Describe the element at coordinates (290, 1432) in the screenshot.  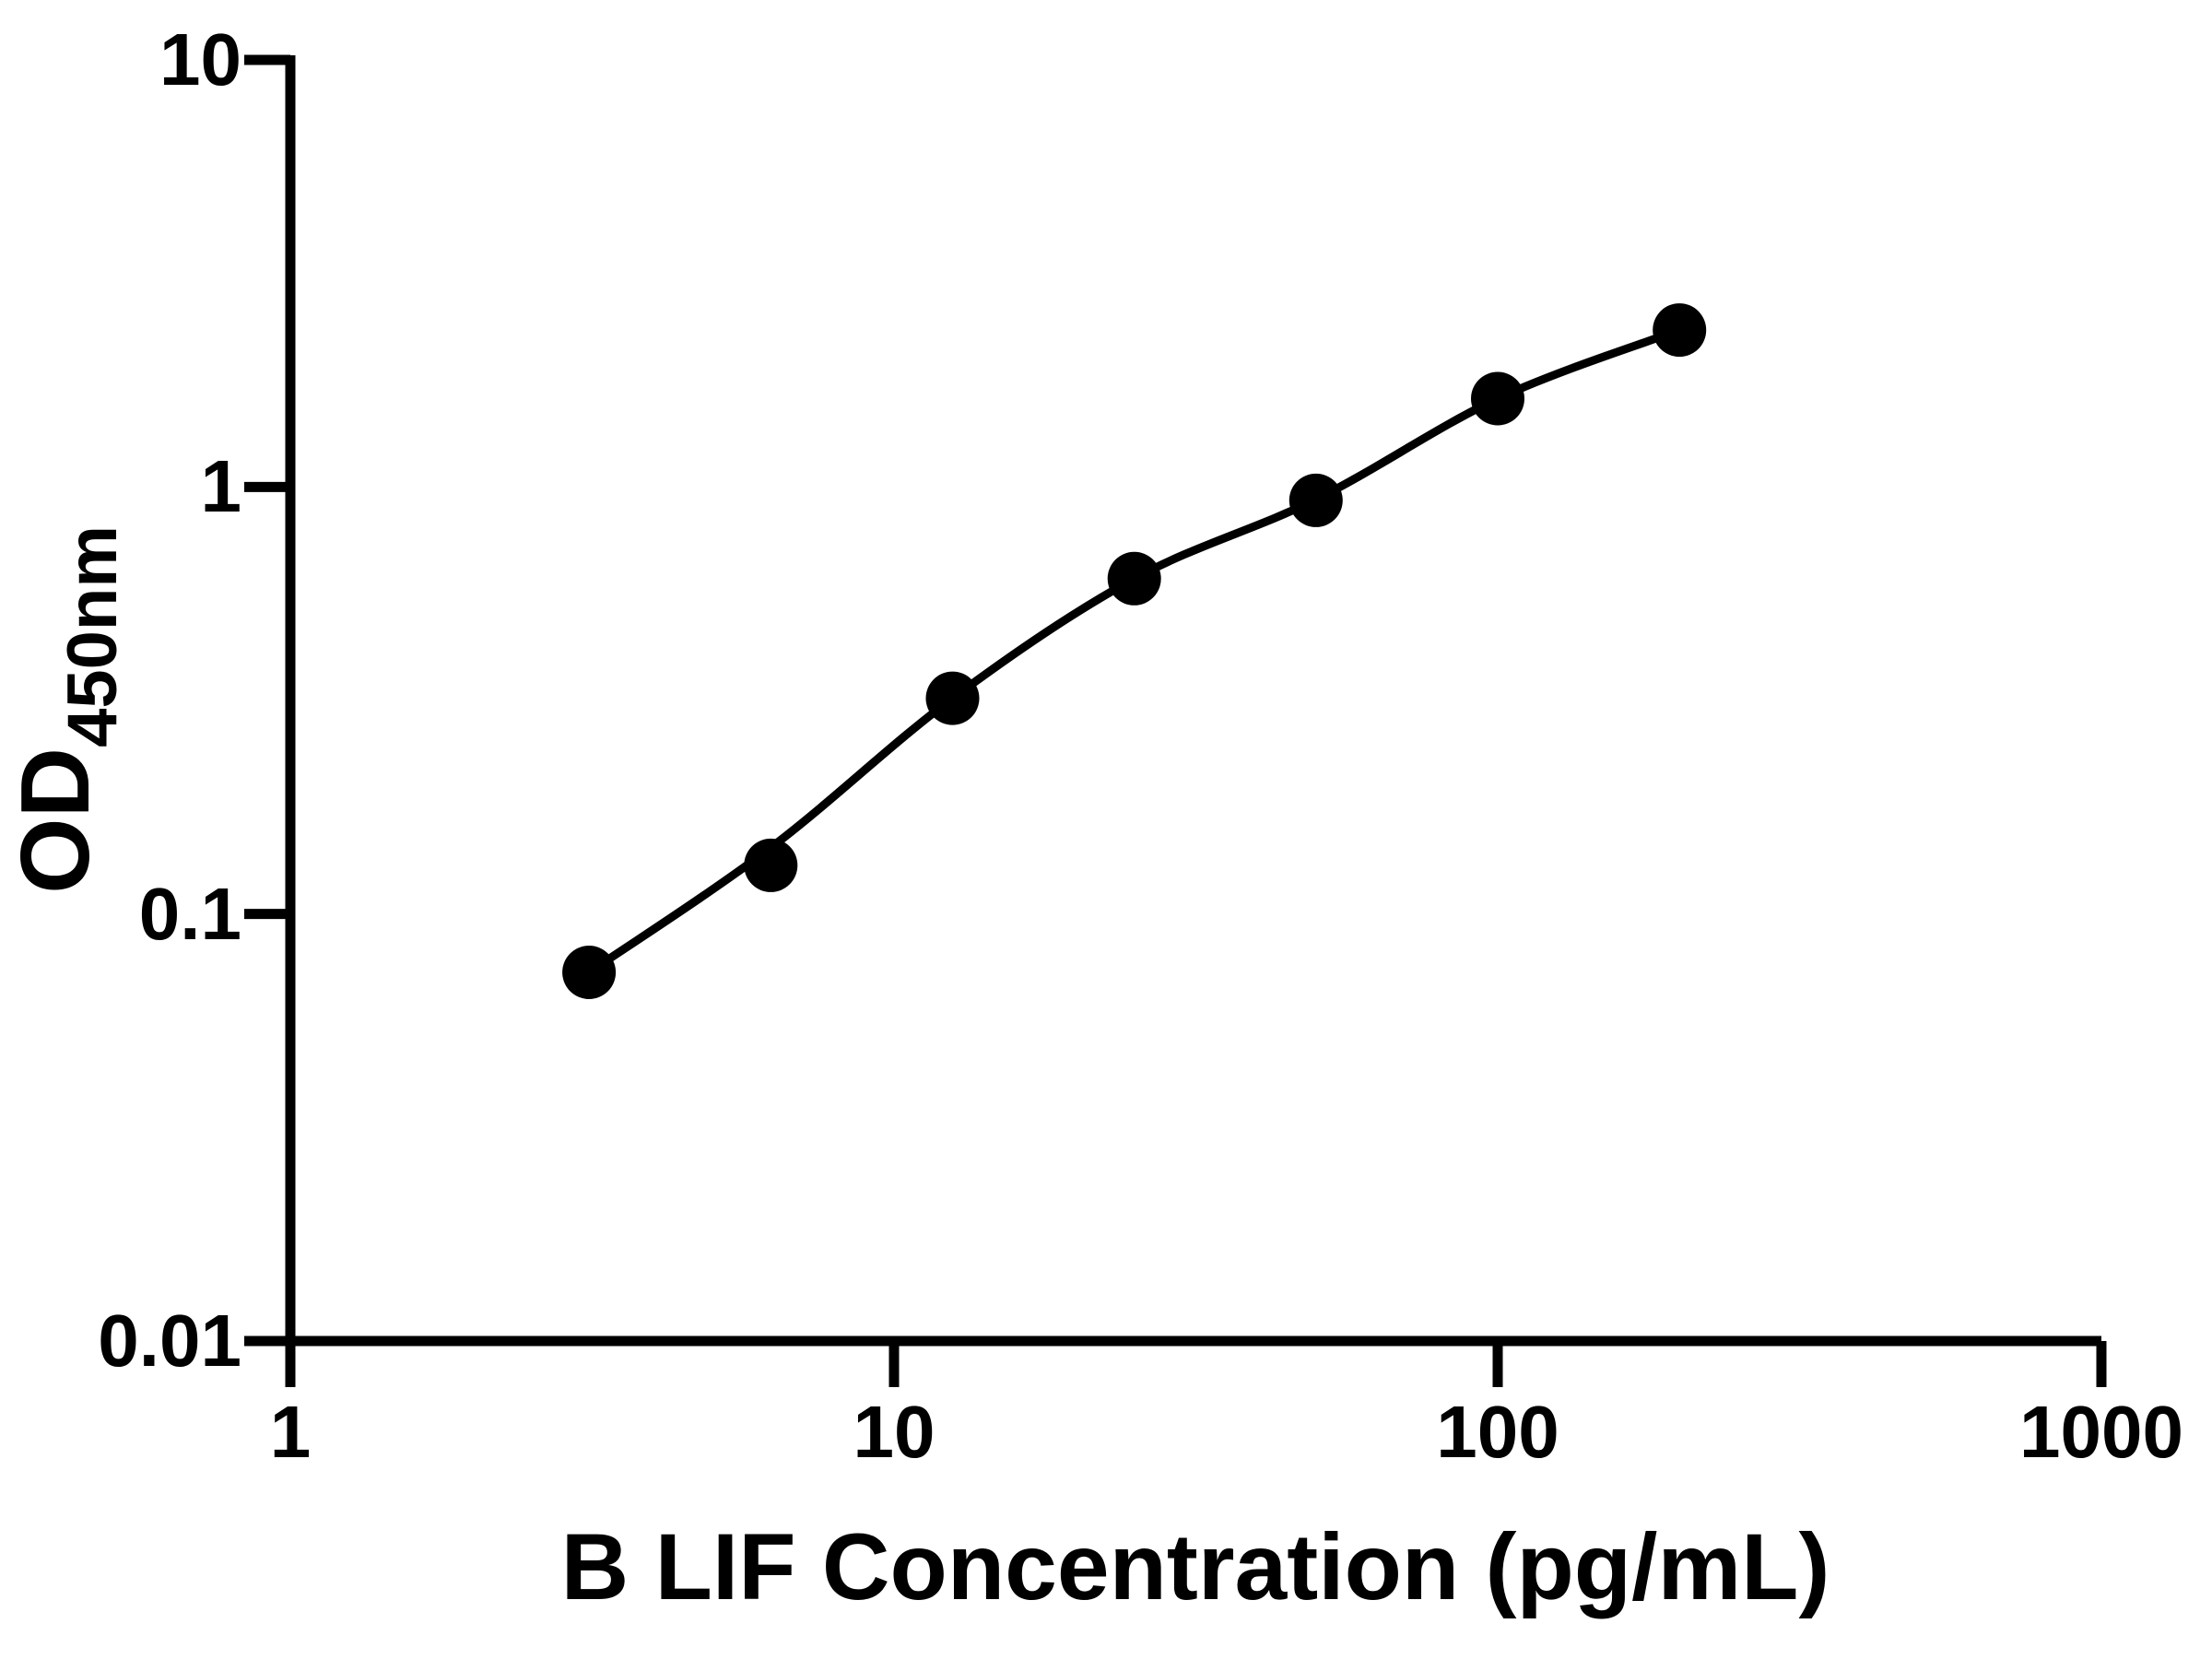
I see `x-tick-label: 1` at that location.